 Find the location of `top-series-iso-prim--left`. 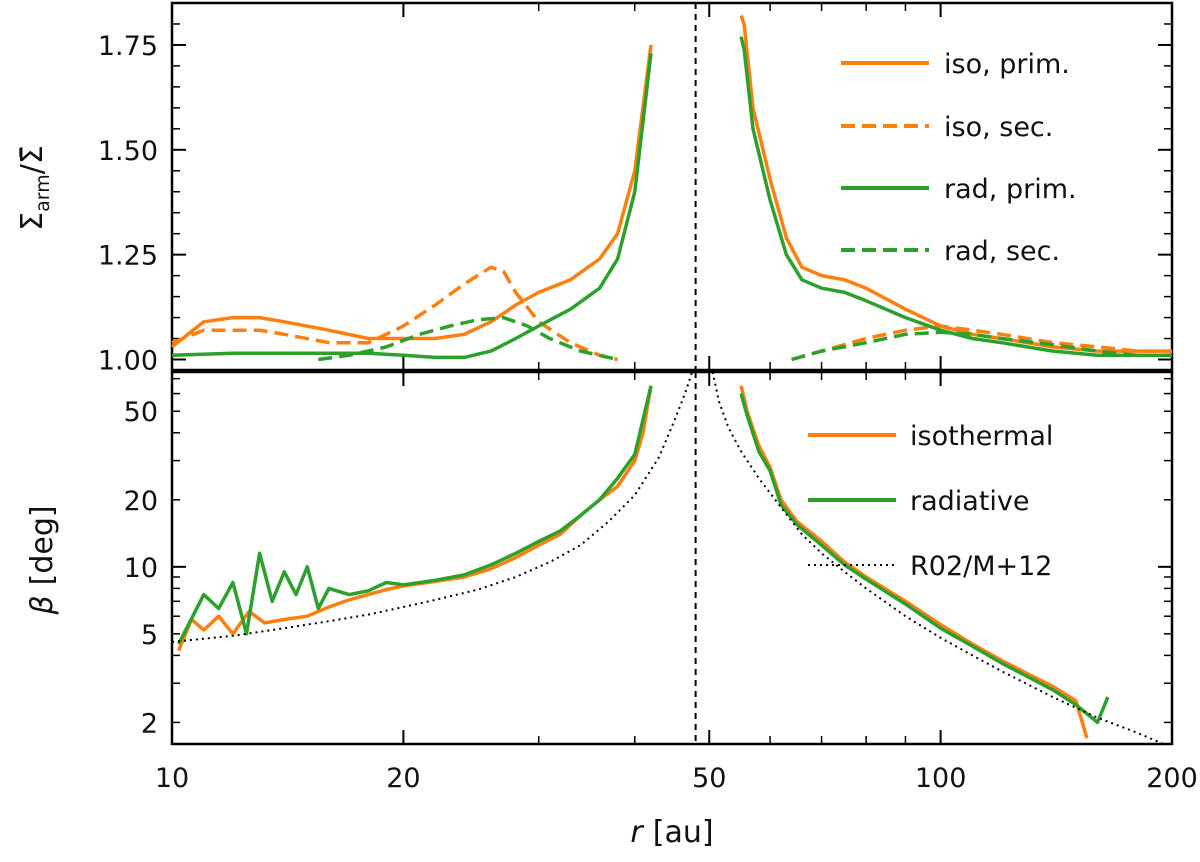

top-series-iso-prim--left is located at coordinates (411, 196).